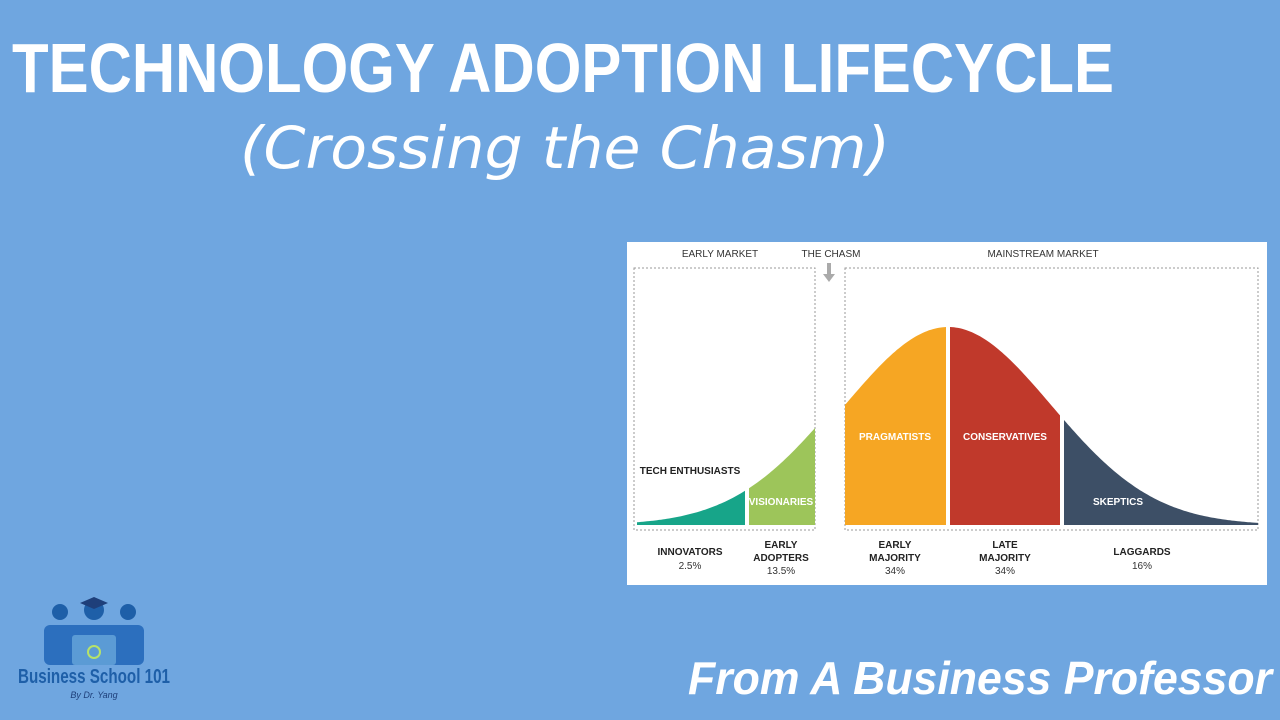  What do you see at coordinates (1042, 254) in the screenshot?
I see `mainstream-header: MAINSTREAM MARKET` at bounding box center [1042, 254].